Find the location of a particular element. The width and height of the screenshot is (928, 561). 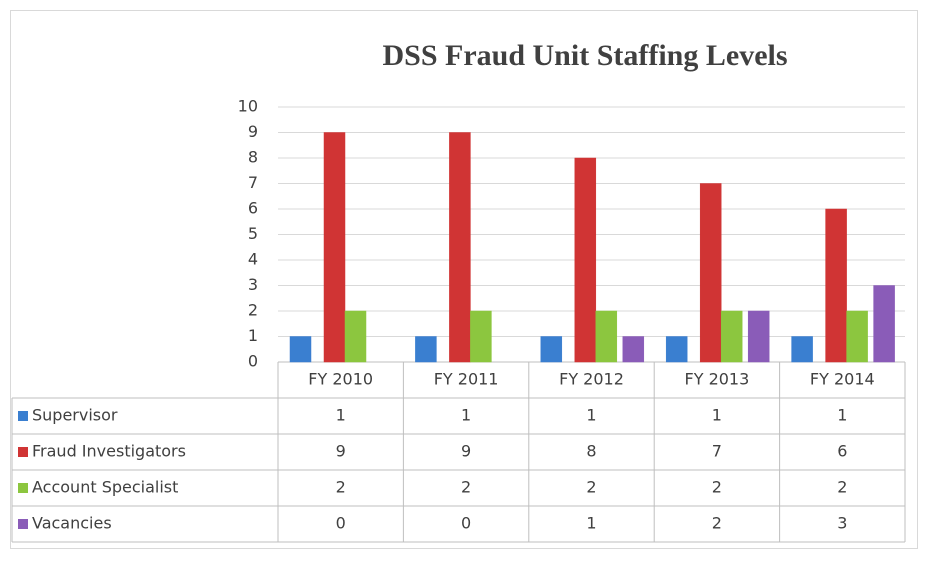

legend-label: Supervisor is located at coordinates (75, 415).